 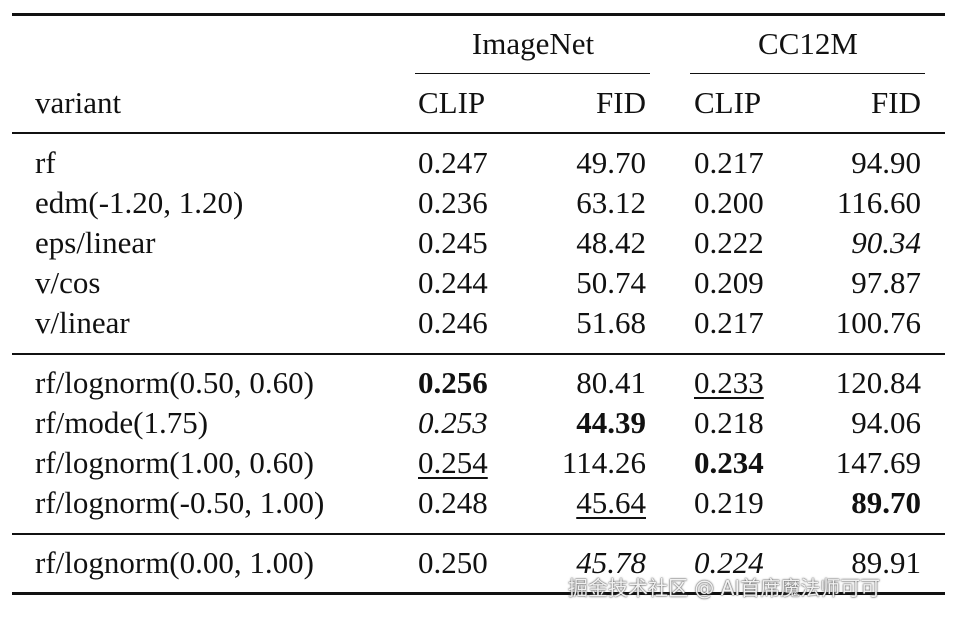 I want to click on cell: 0.236, so click(x=453, y=202).